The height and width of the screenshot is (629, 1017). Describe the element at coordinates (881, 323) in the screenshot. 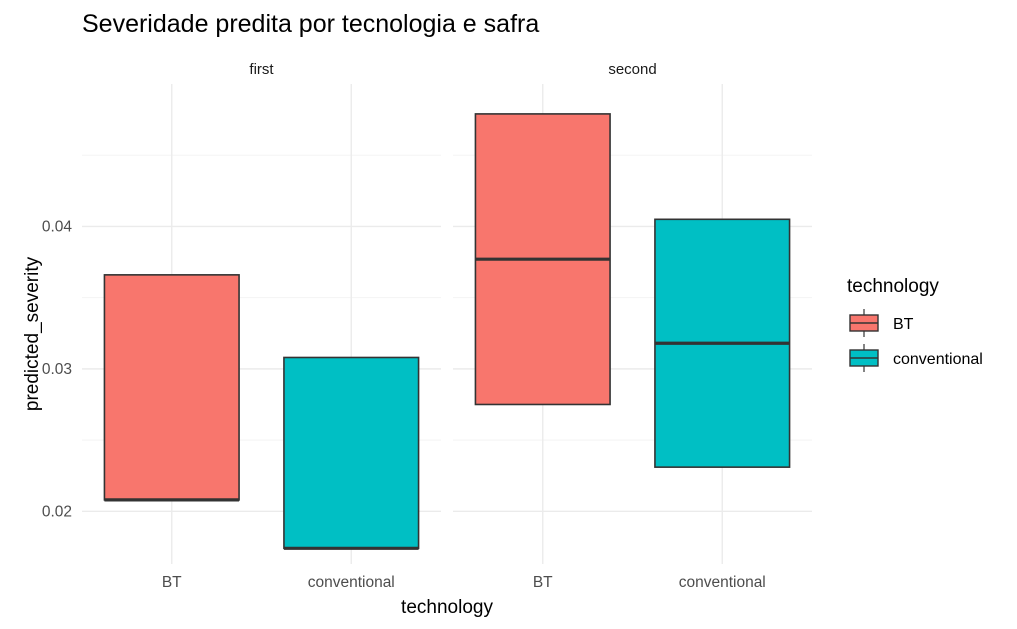

I see `legend-item-bt: BT` at that location.